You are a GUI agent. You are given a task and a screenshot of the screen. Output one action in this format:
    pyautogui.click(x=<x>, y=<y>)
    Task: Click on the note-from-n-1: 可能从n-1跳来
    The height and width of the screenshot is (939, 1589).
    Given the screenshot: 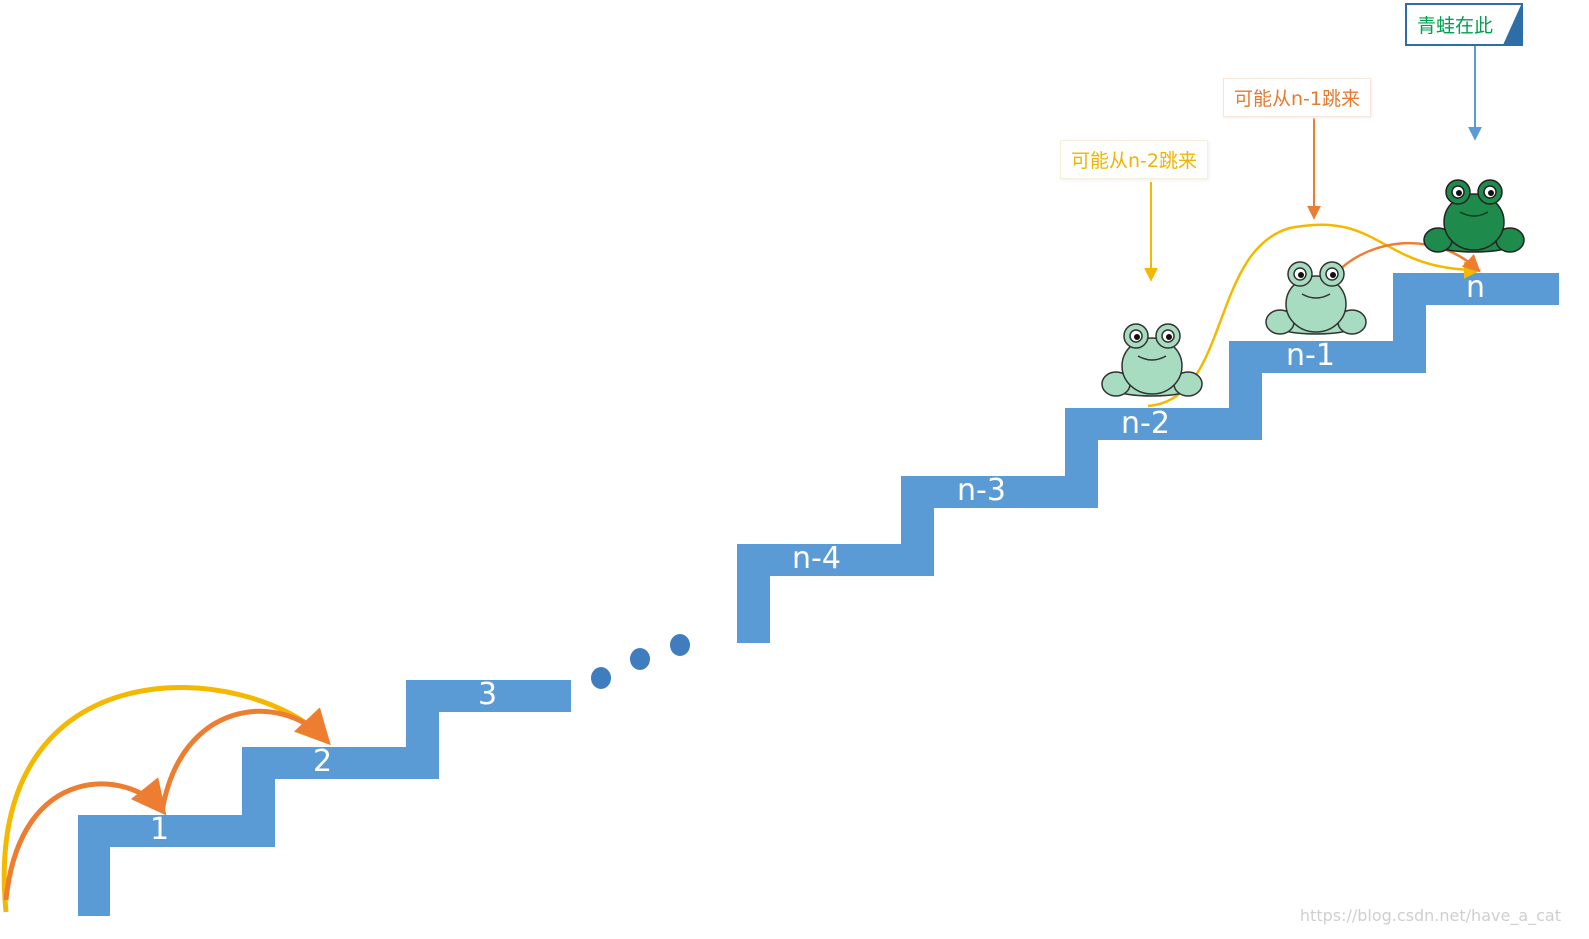 What is the action you would take?
    pyautogui.click(x=1297, y=97)
    